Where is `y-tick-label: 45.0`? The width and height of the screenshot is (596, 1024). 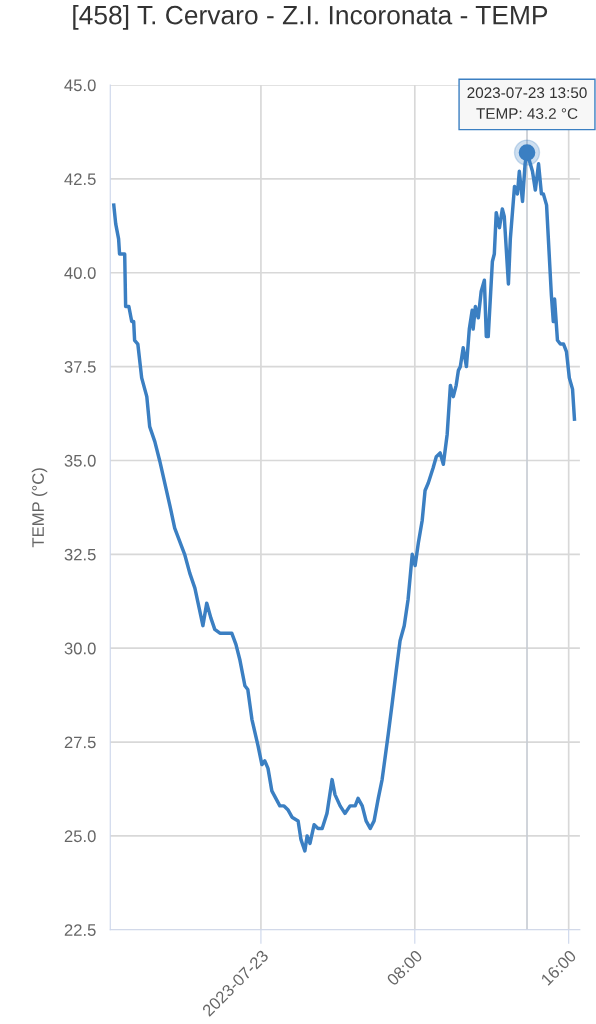 y-tick-label: 45.0 is located at coordinates (80, 85).